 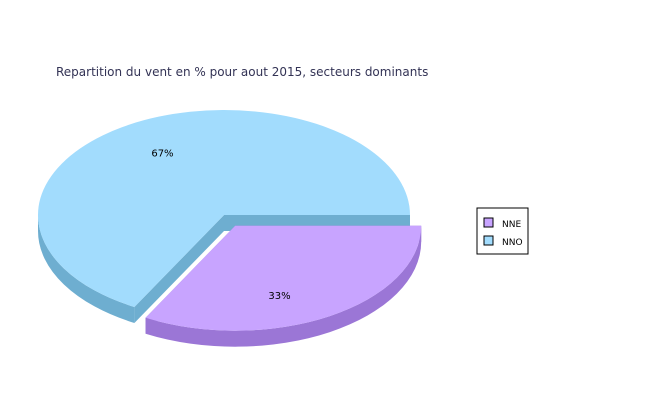 What do you see at coordinates (511, 225) in the screenshot?
I see `legend-label-nne: NNE` at bounding box center [511, 225].